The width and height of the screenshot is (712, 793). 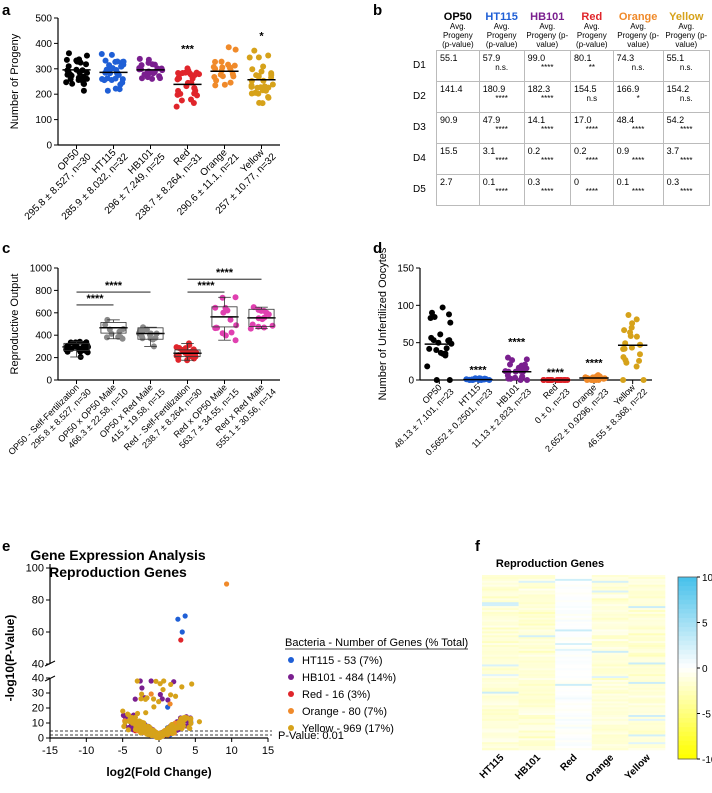 What do you see at coordinates (547, 66) in the screenshot?
I see `table-cell: 99.0 ****` at bounding box center [547, 66].